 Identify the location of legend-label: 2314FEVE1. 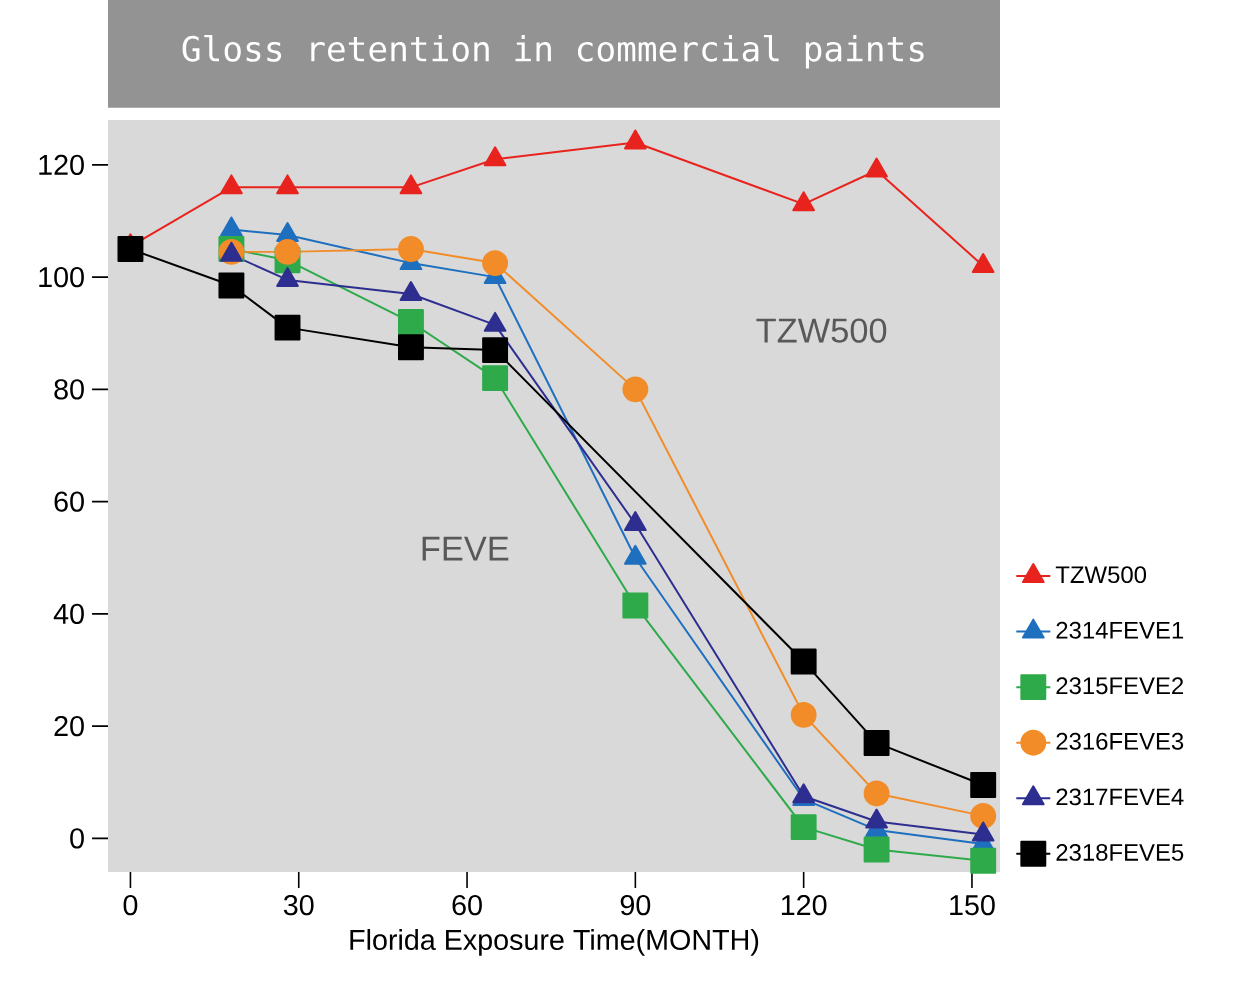
(1120, 630).